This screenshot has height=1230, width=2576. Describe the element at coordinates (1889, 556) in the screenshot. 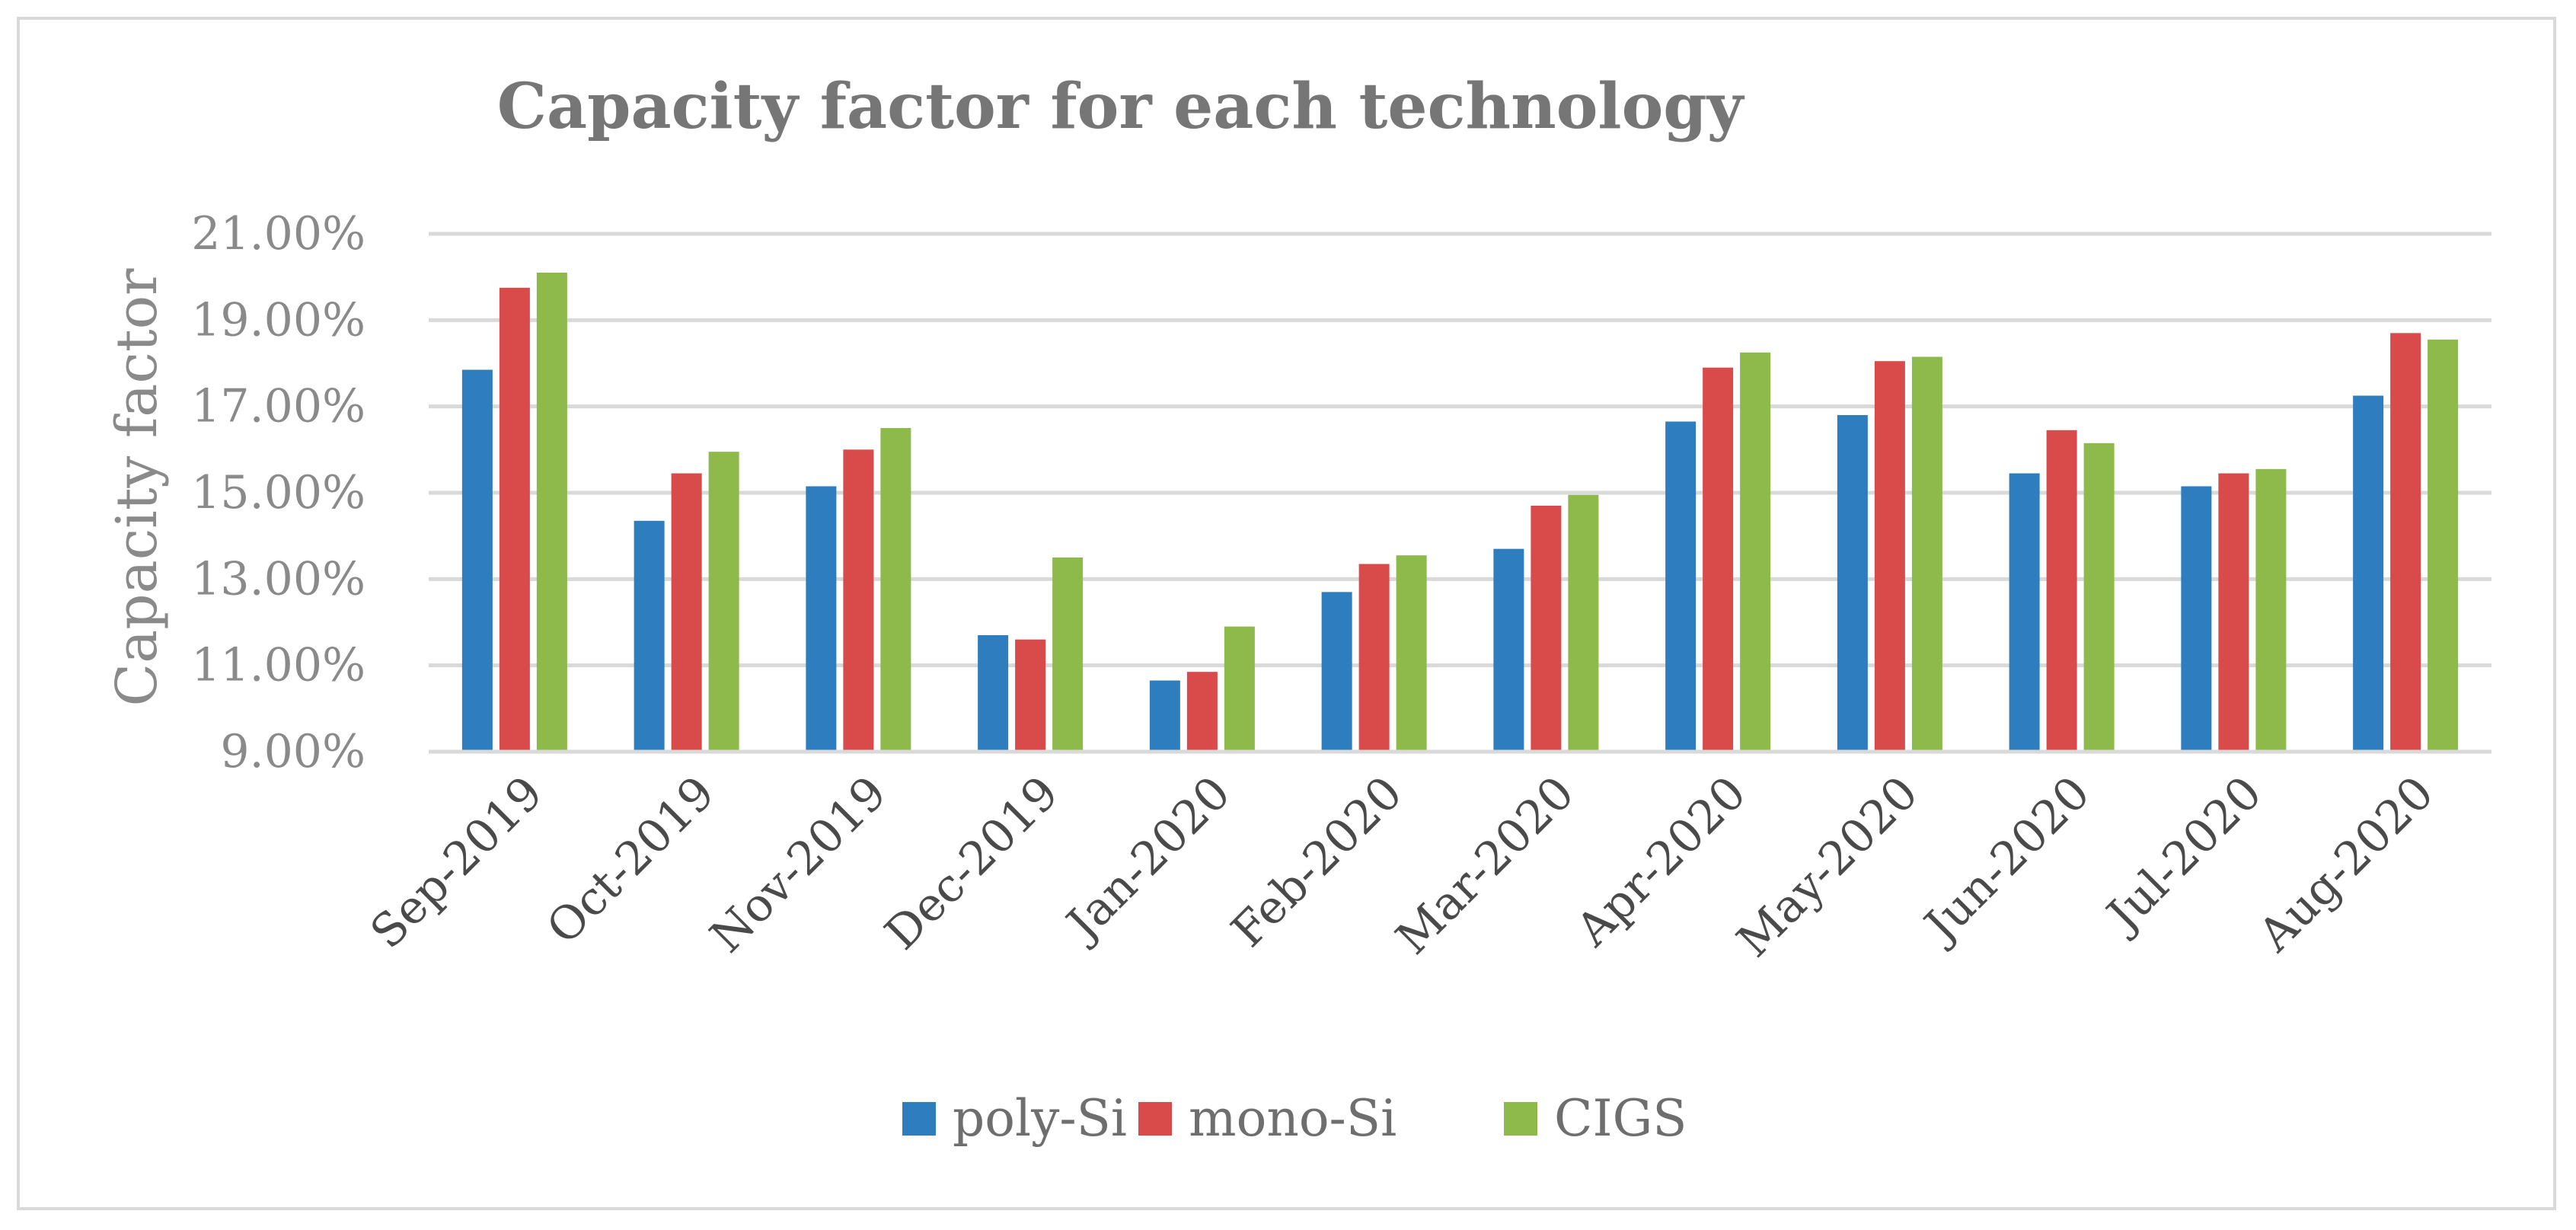

I see `bar-mono-Si-May-2020` at that location.